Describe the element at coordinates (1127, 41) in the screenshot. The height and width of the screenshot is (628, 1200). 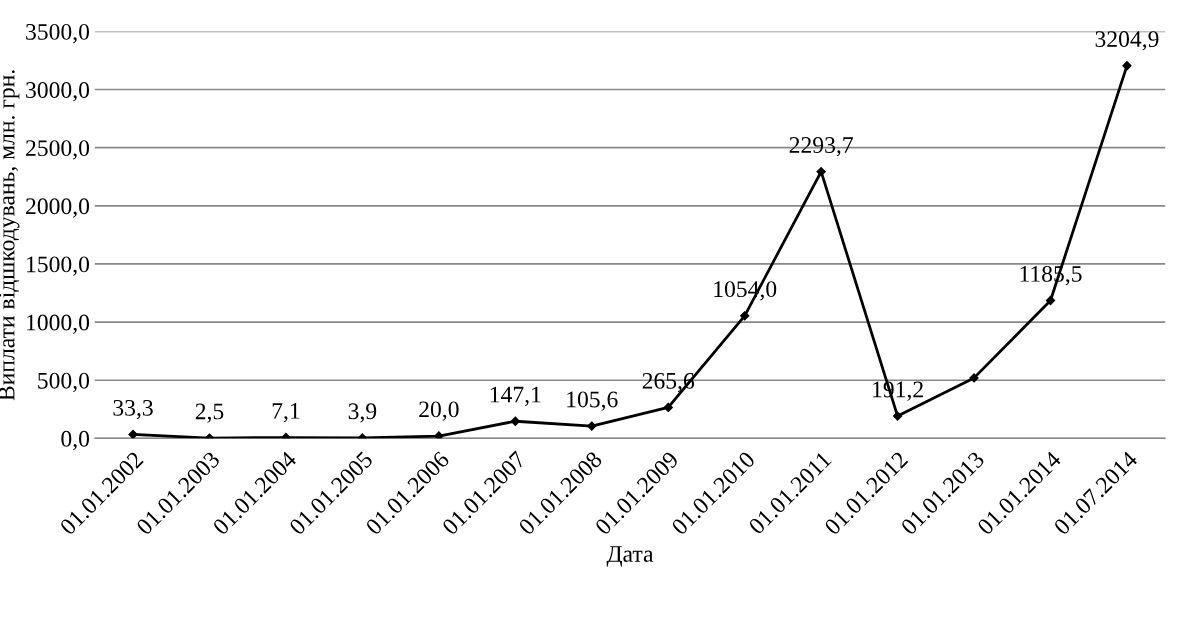
I see `data-label: 3204,9` at that location.